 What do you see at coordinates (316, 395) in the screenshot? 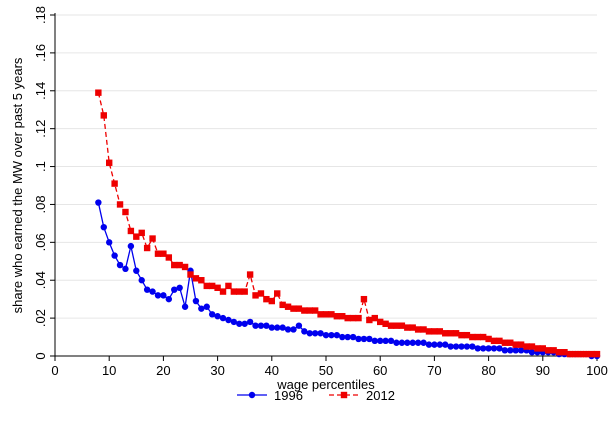
I see `legend: 1996 2012` at bounding box center [316, 395].